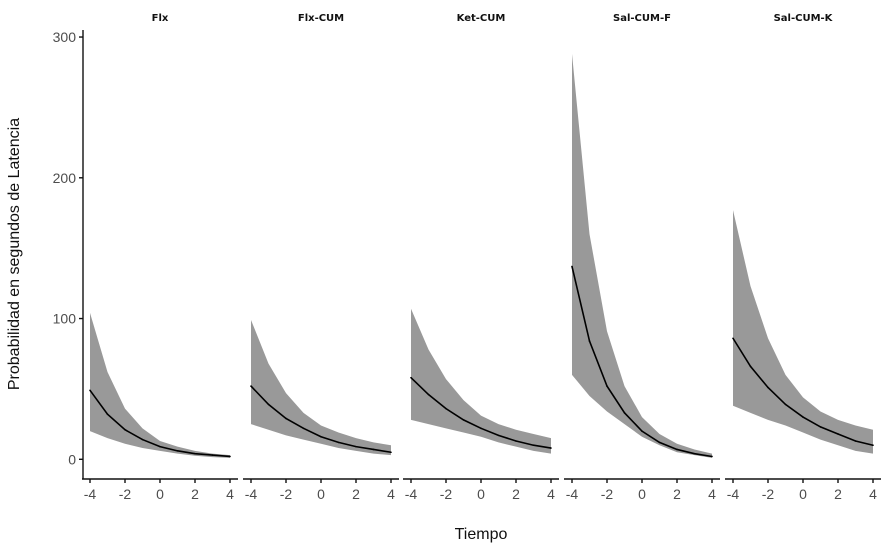  I want to click on panel-title: Flx, so click(160, 18).